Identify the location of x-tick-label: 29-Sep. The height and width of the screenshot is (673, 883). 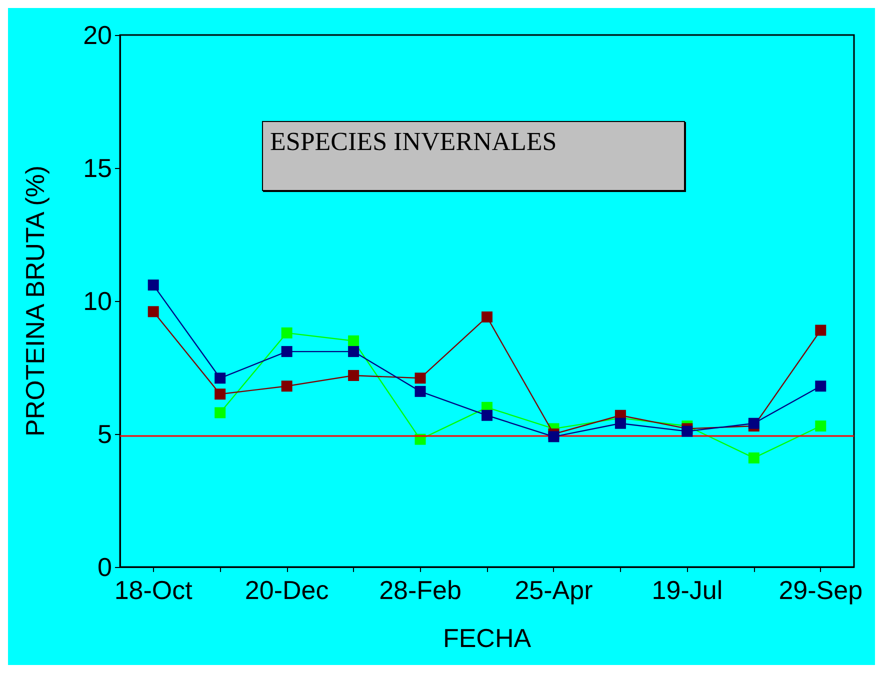
(820, 590).